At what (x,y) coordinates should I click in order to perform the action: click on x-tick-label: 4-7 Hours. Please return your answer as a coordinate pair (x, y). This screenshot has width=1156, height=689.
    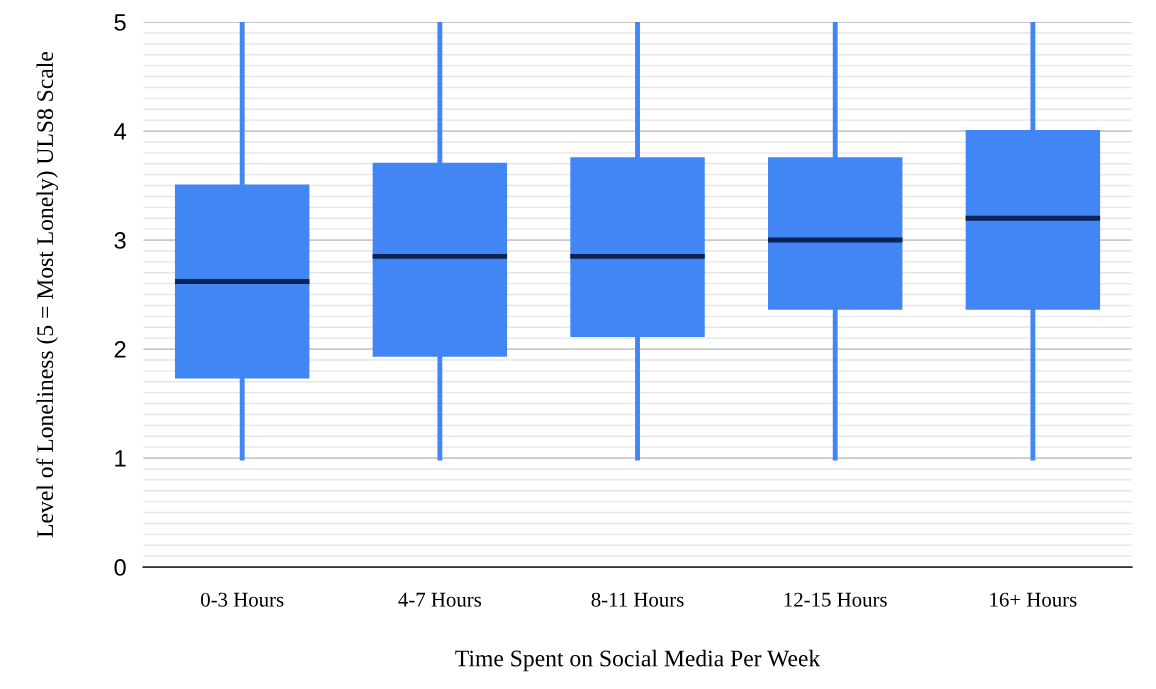
    Looking at the image, I should click on (440, 599).